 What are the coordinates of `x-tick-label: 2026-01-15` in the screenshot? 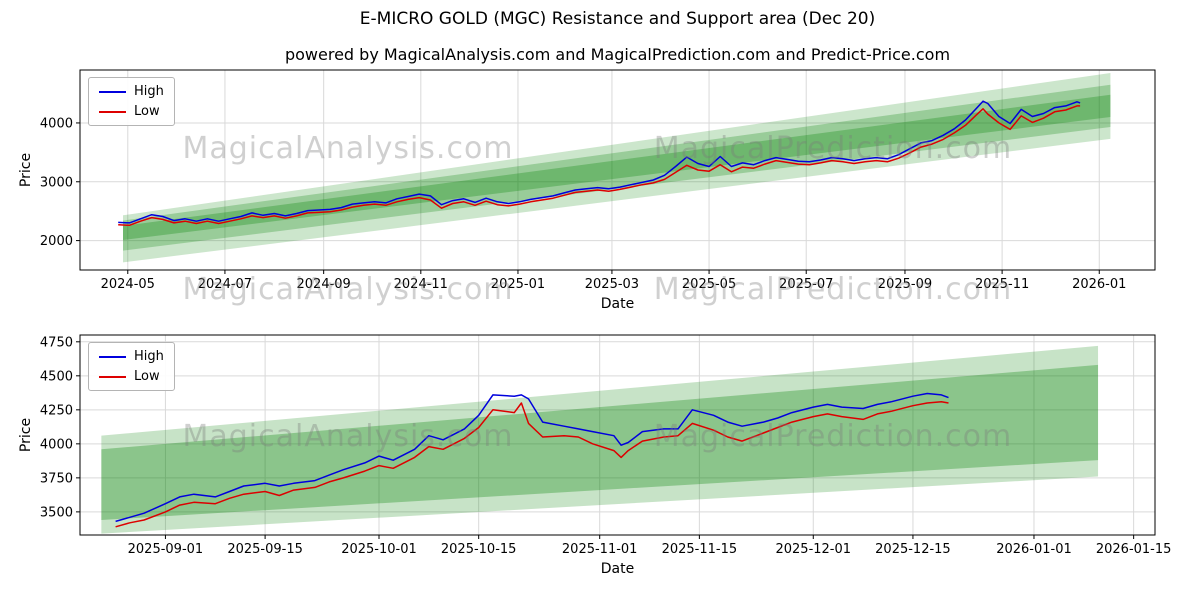 It's located at (1134, 549).